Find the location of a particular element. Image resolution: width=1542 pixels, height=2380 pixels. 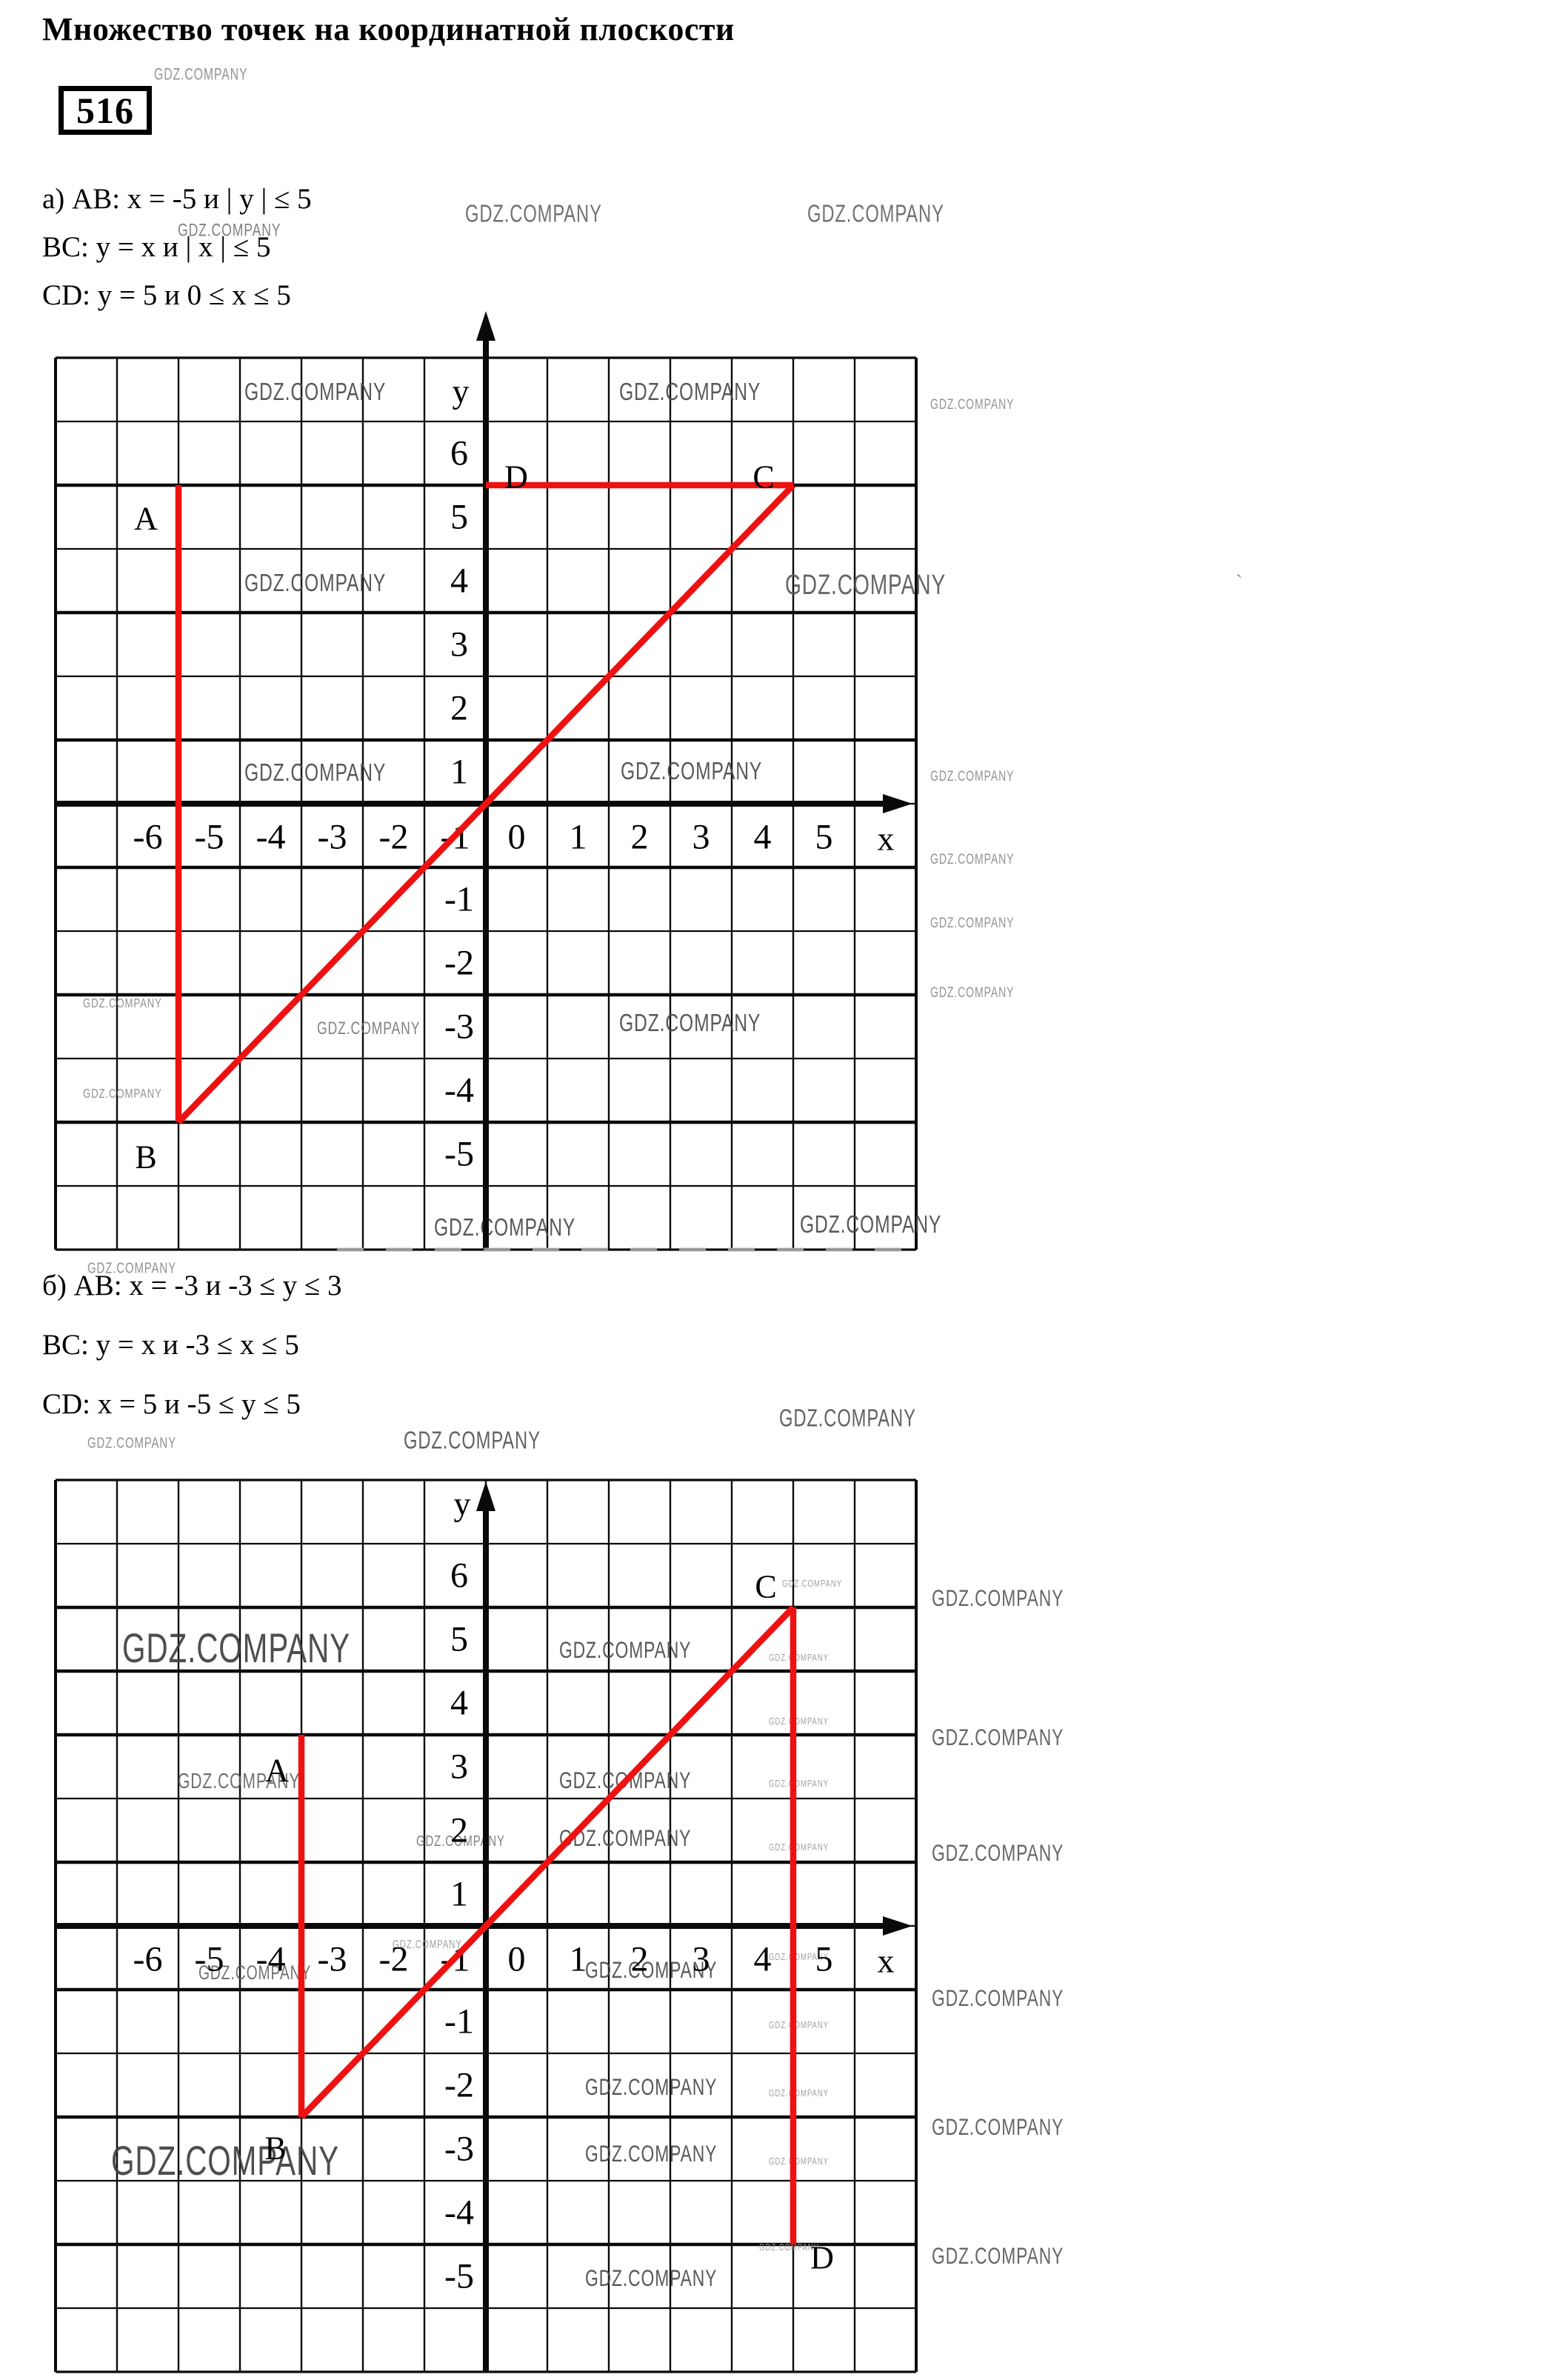

equation-line-b1: б) АВ: х = -3 и -3 ≤ у ≤ 3 is located at coordinates (192, 1285).